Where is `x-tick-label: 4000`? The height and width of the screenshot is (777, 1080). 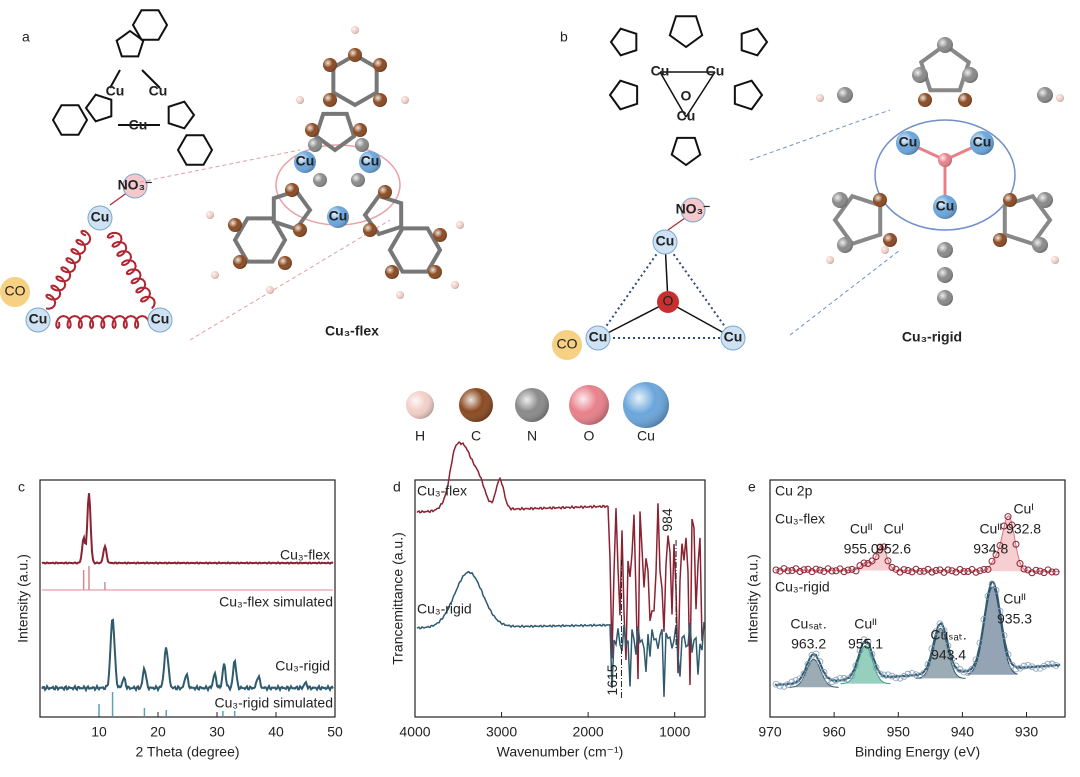 x-tick-label: 4000 is located at coordinates (414, 732).